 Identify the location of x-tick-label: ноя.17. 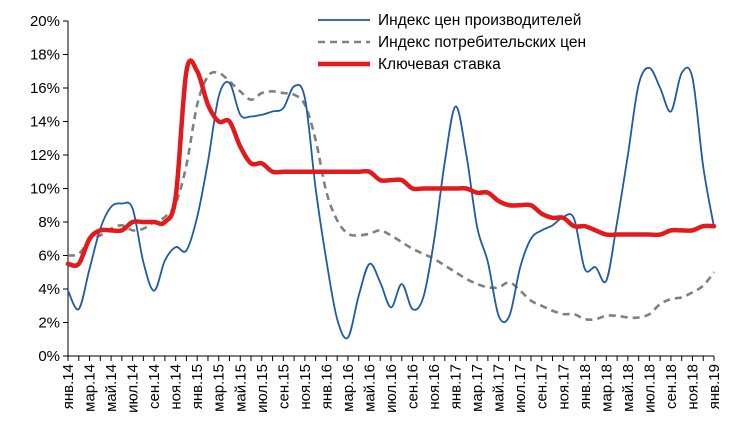
(563, 387).